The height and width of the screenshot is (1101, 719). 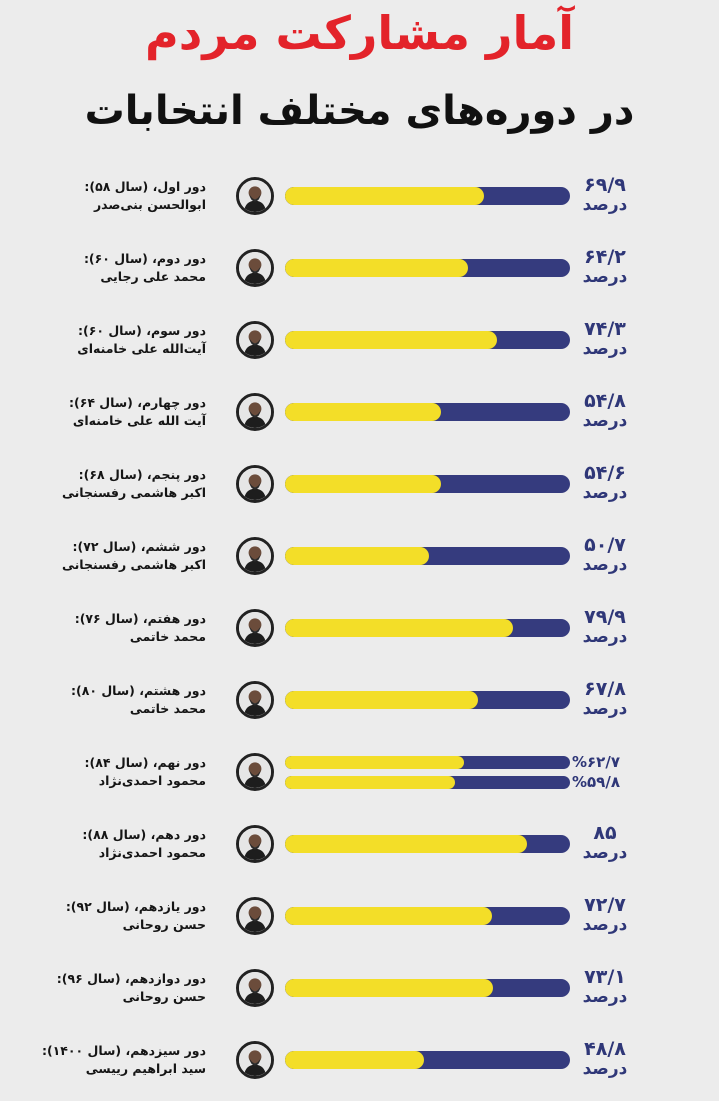 I want to click on round-label: دور دوم، (سال ۶۰):, so click(x=144, y=258).